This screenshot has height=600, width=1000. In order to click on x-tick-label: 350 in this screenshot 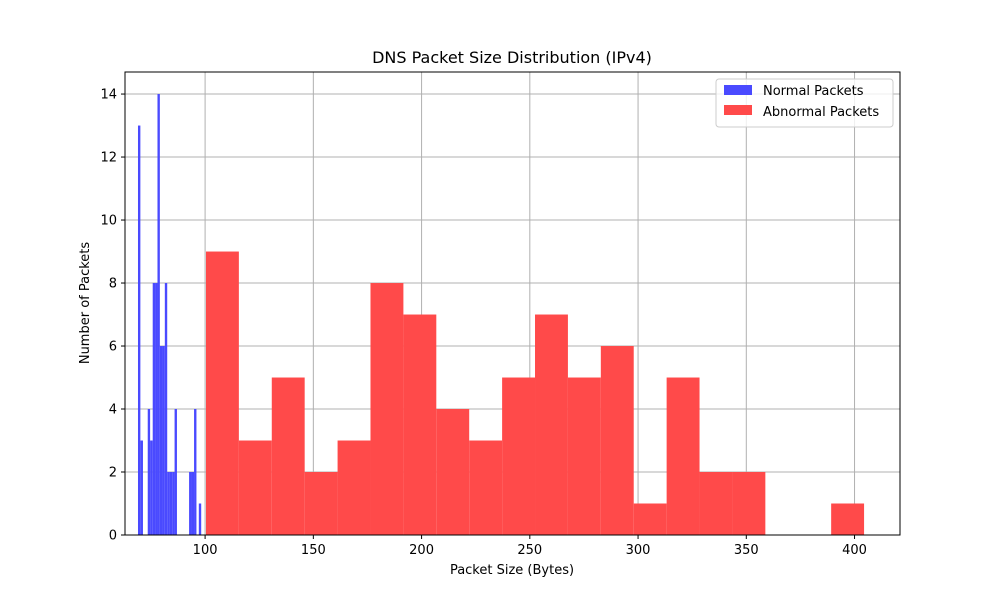, I will do `click(746, 550)`.